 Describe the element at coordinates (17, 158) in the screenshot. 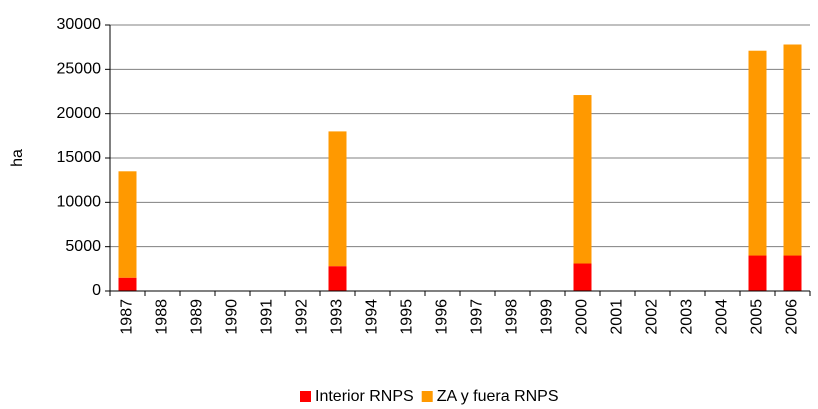

I see `y-axis-label: ha` at that location.